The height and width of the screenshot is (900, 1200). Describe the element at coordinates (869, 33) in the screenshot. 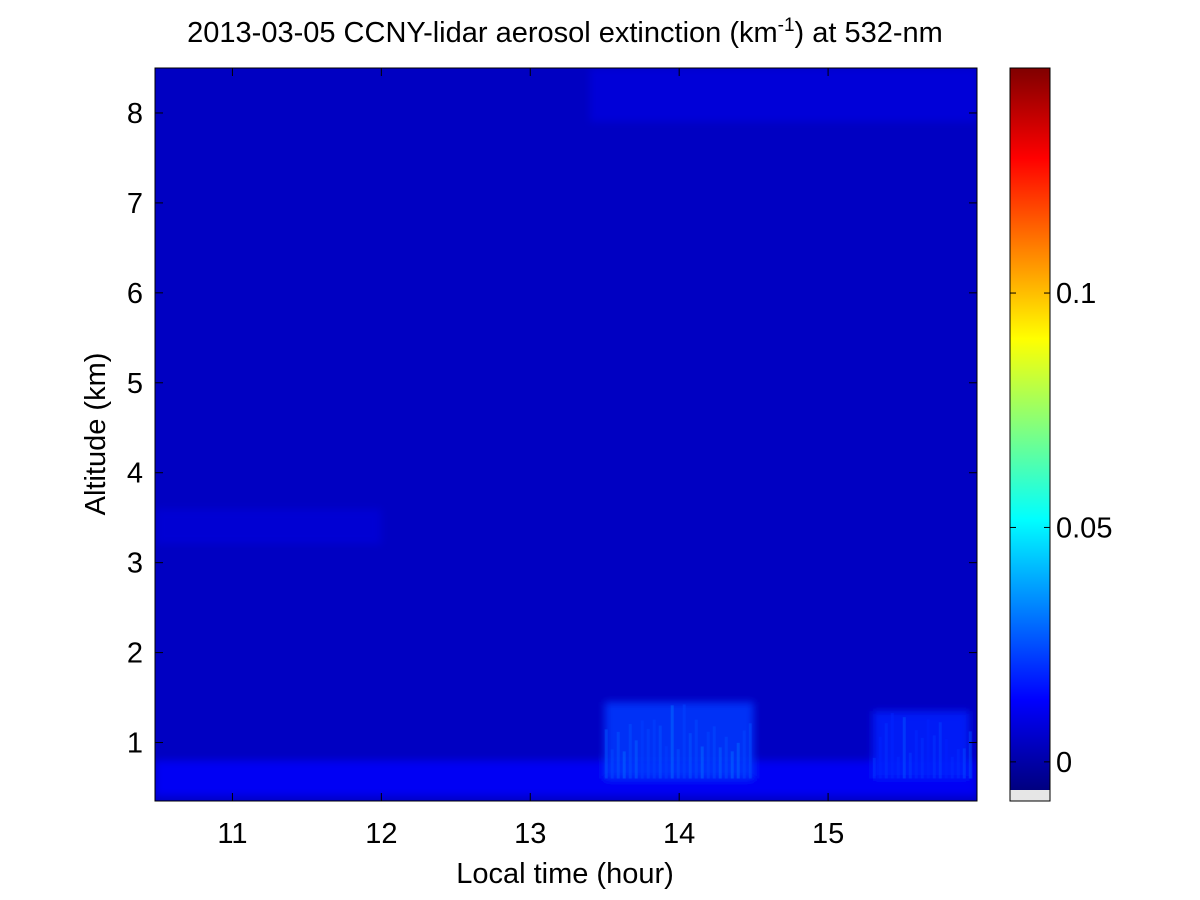

I see `title-suffix: ) at 532-nm` at that location.